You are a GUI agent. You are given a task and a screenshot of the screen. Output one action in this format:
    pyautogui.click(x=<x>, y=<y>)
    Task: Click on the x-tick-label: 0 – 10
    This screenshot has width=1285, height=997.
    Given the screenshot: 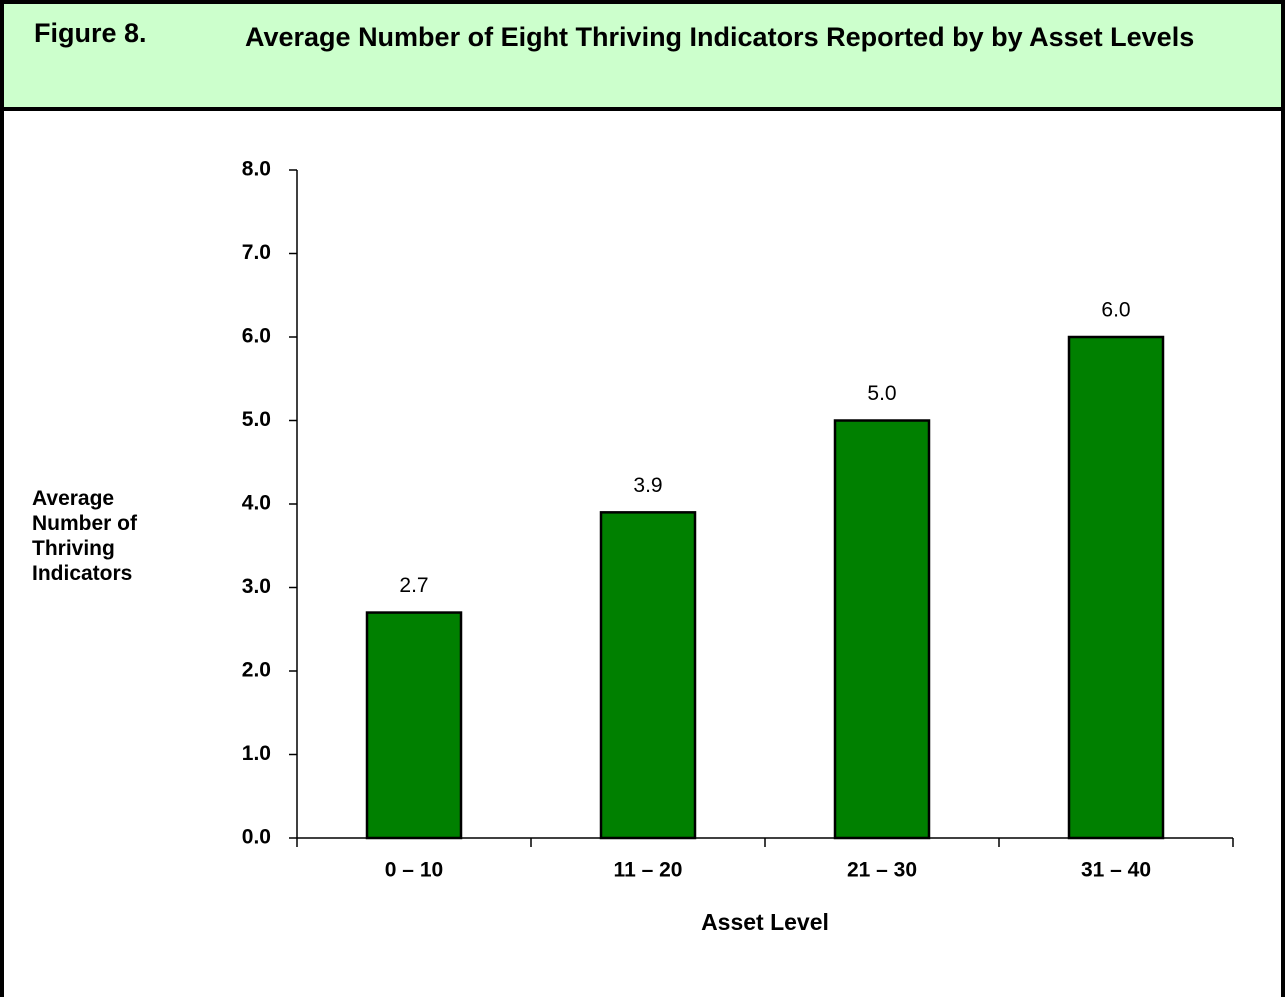 What is the action you would take?
    pyautogui.click(x=414, y=870)
    